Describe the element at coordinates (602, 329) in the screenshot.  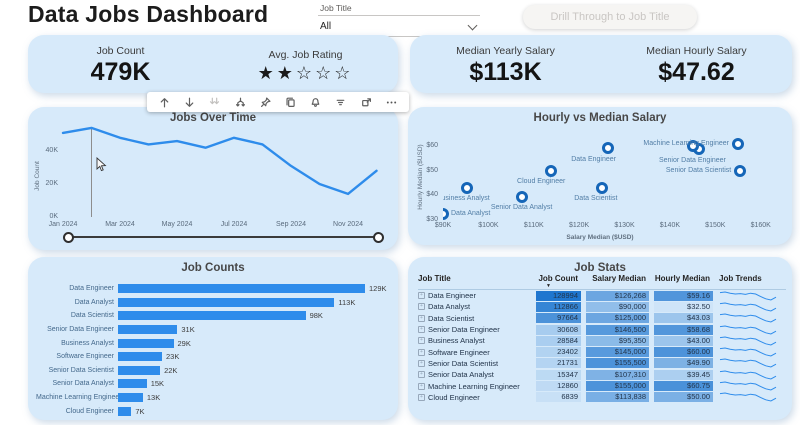
I see `table-row: + Senior Data Engineer 30608 $146,500 $58.68` at that location.